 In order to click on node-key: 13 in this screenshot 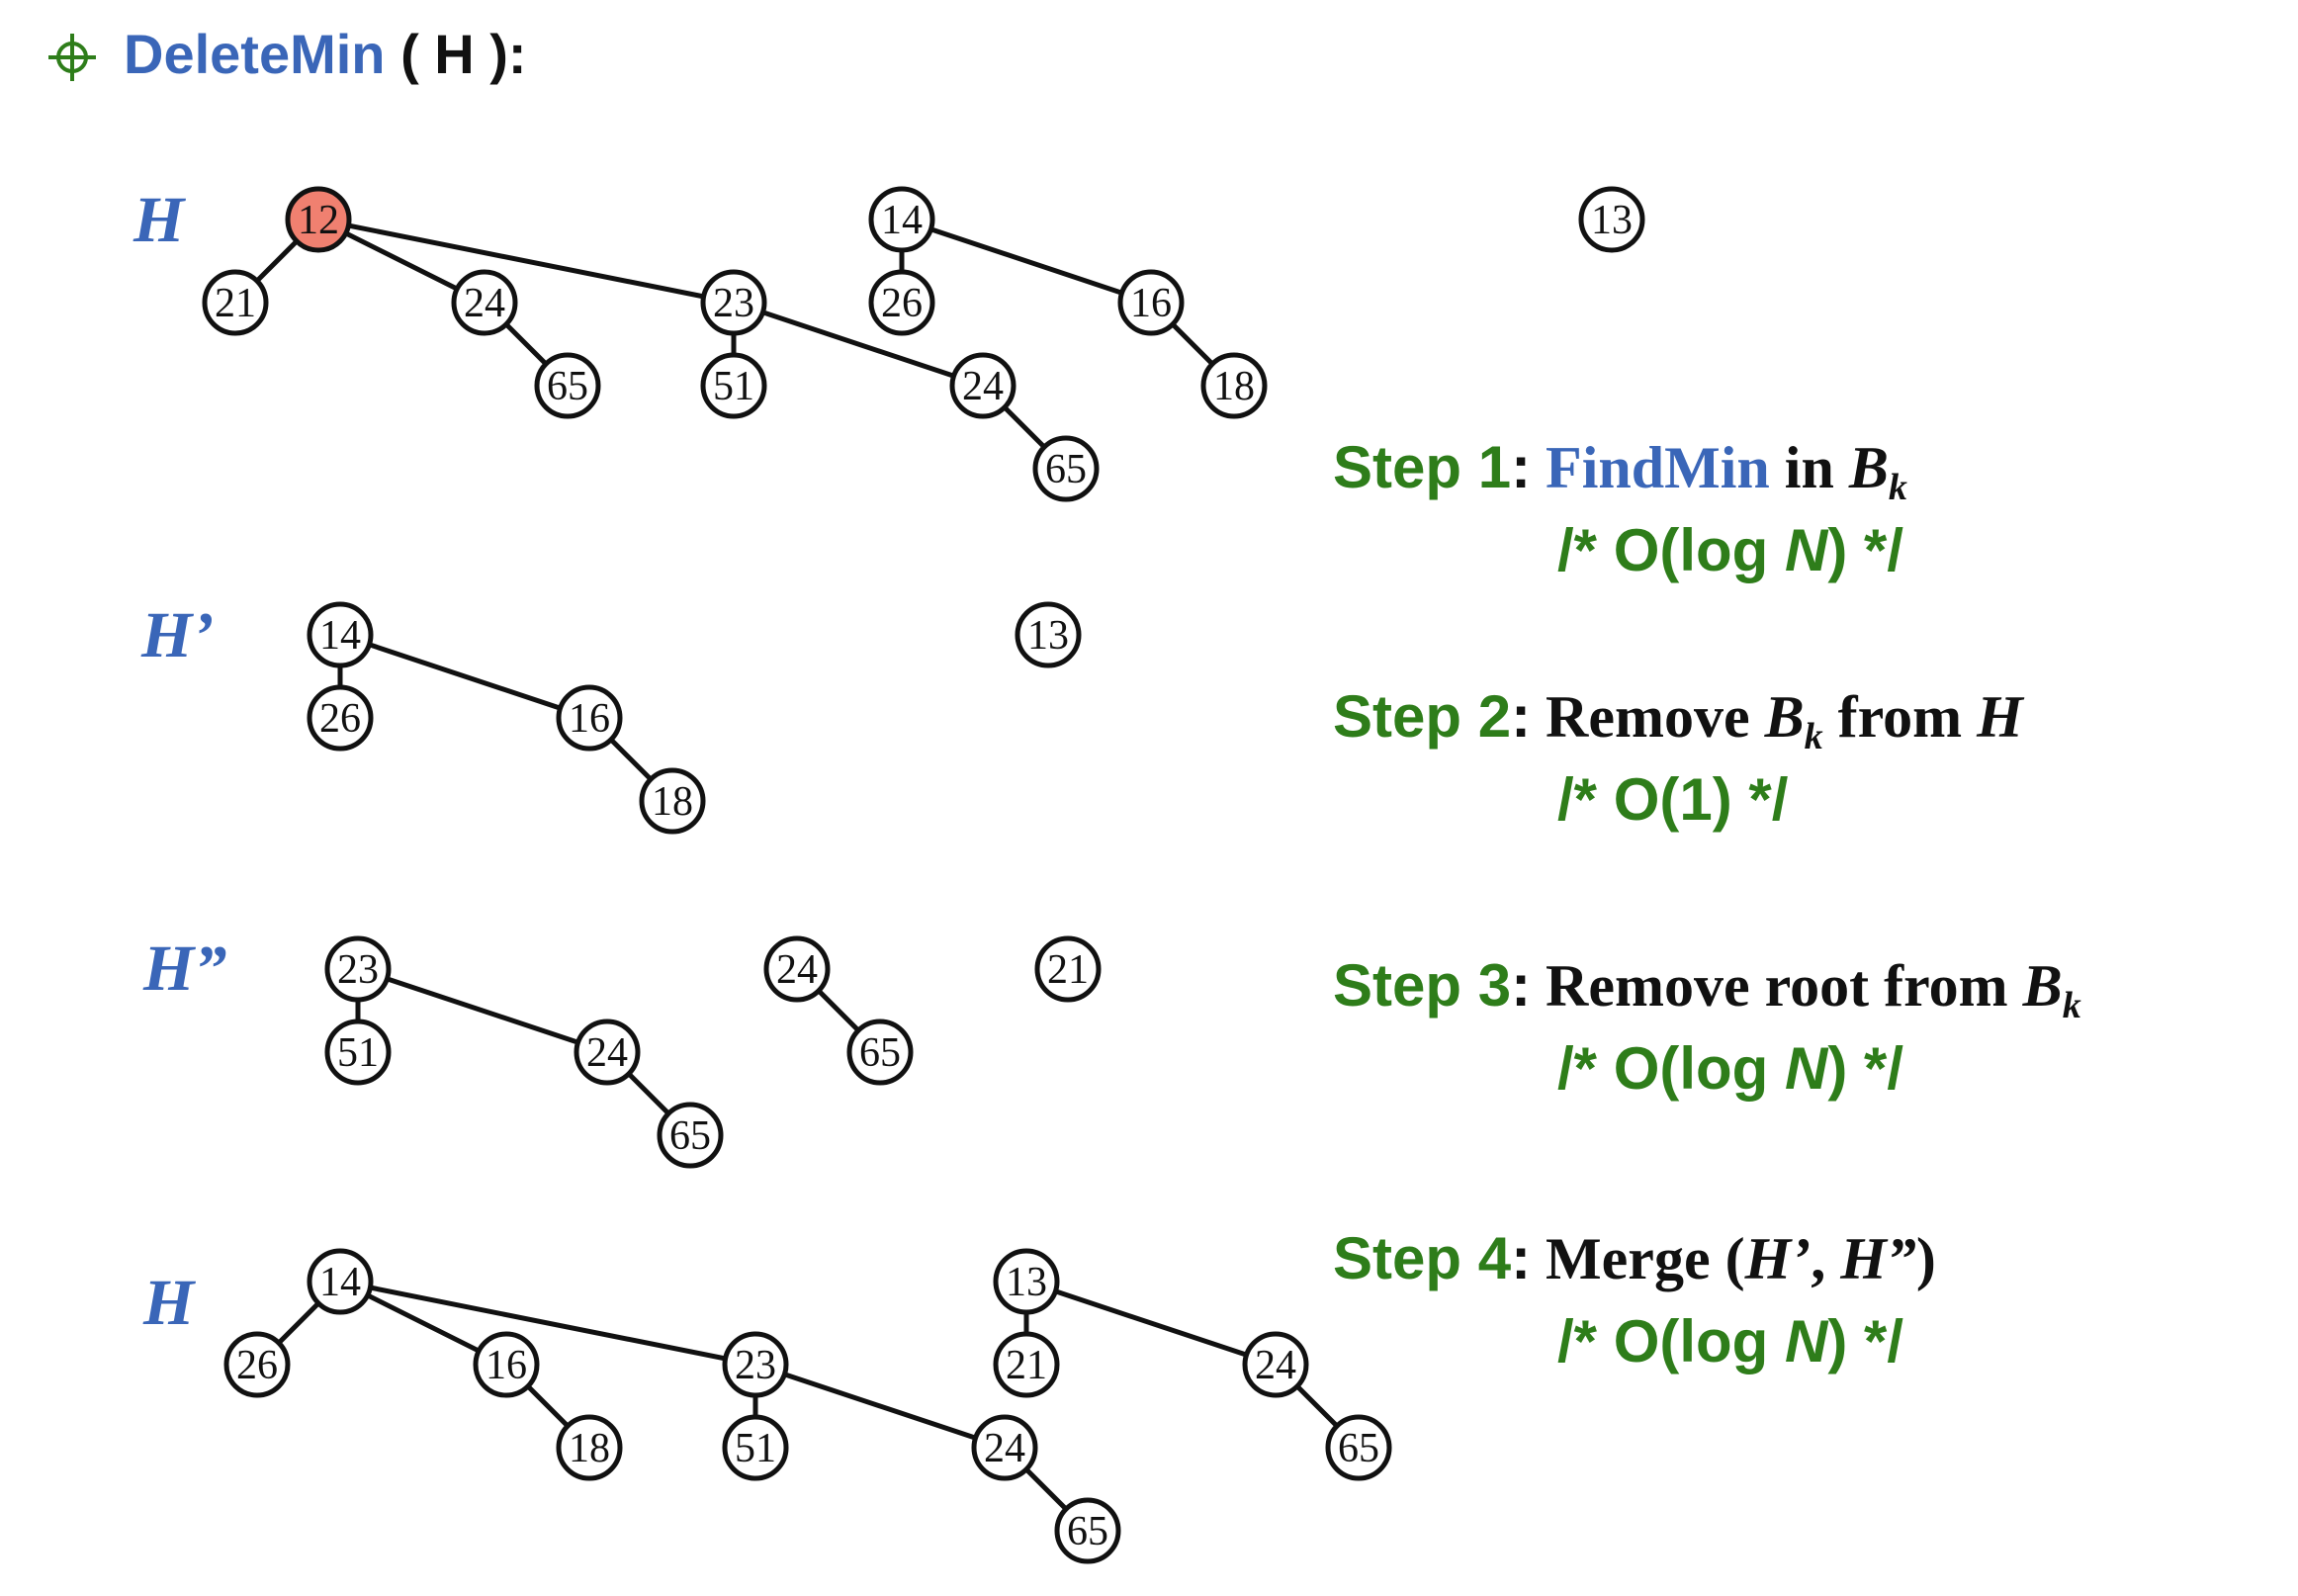, I will do `click(1612, 220)`.